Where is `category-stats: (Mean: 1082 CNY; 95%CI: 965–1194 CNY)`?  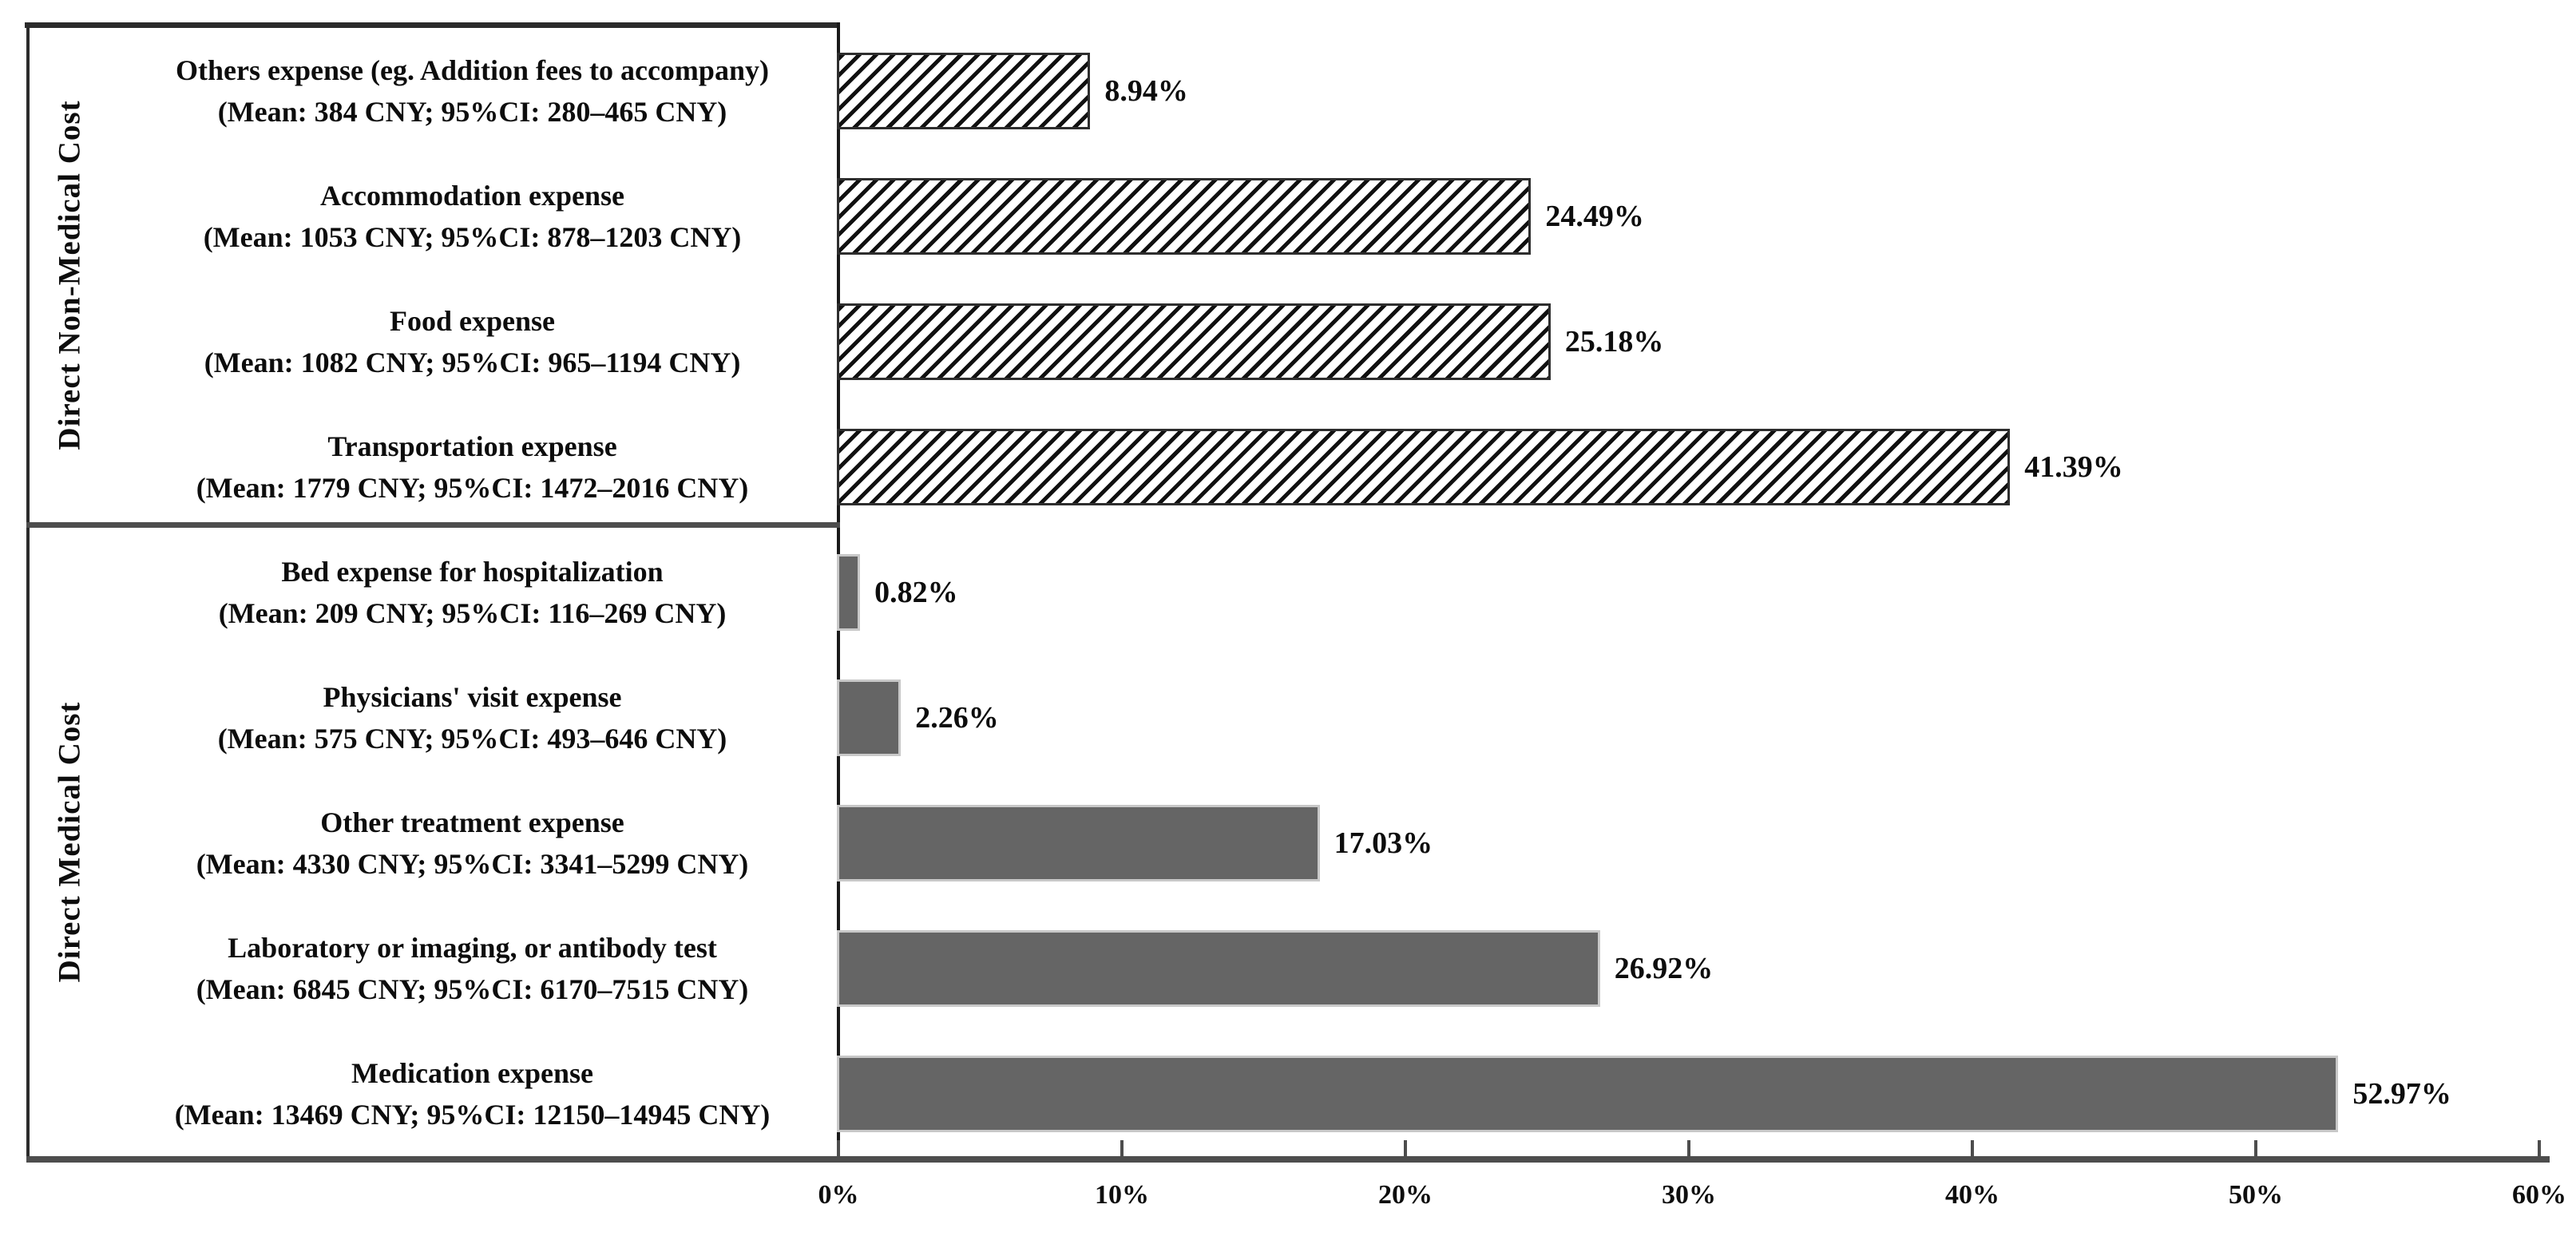
category-stats: (Mean: 1082 CNY; 95%CI: 965–1194 CNY) is located at coordinates (473, 362).